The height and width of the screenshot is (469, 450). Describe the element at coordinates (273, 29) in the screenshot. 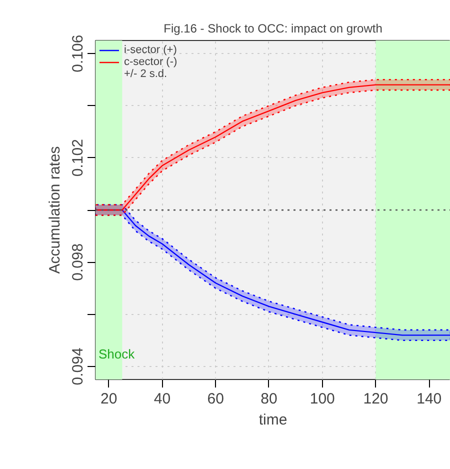

I see `chart-title: Fig.16 - Shock to OCC: impact on growth` at that location.